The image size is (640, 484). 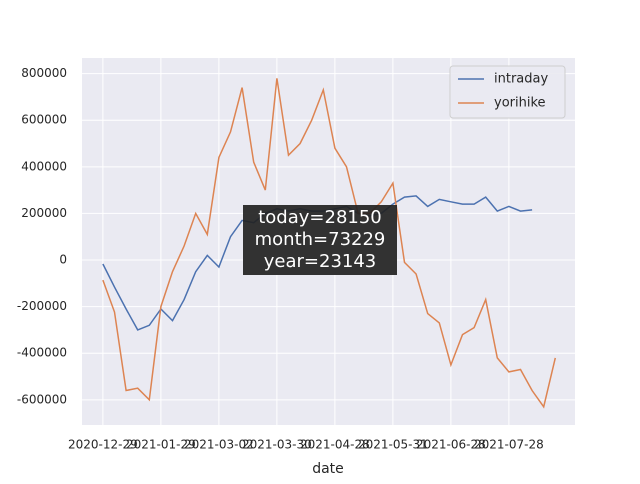 What do you see at coordinates (328, 469) in the screenshot?
I see `x-axis-label: date` at bounding box center [328, 469].